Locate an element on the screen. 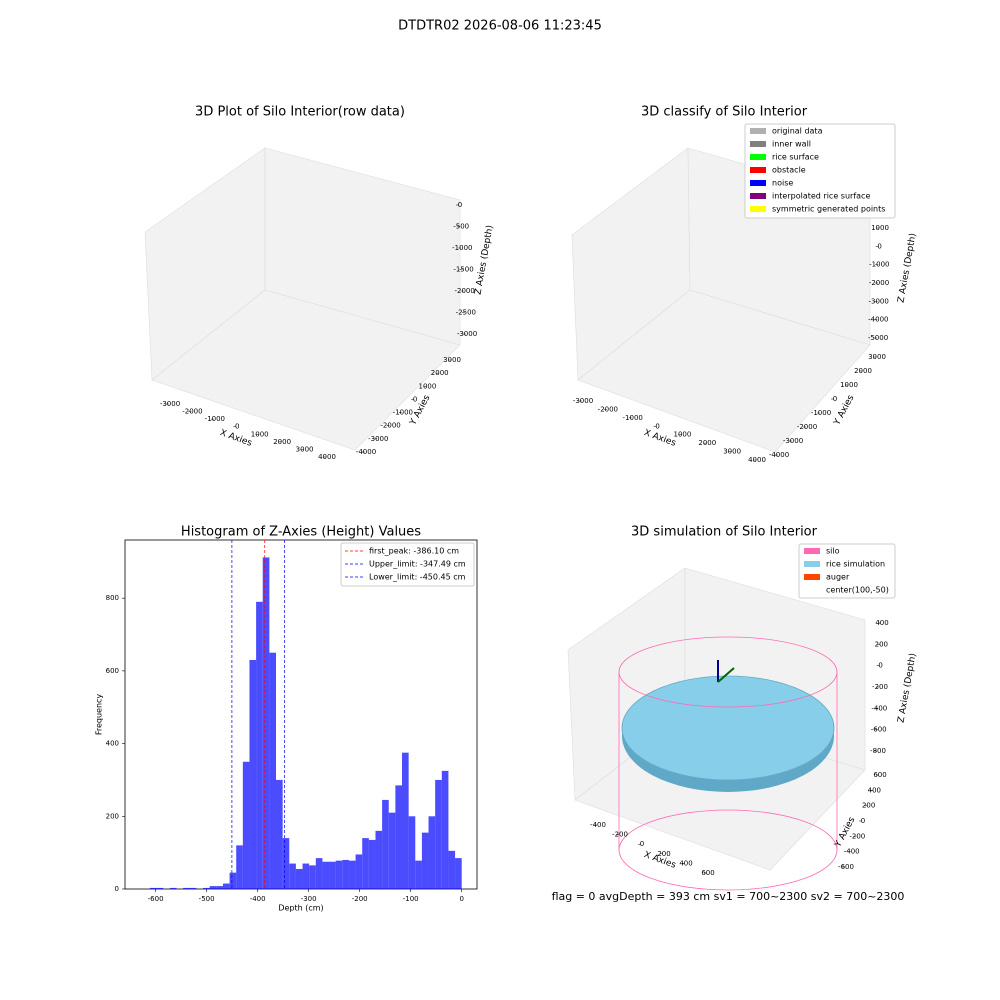  z-tick-label: -1000 is located at coordinates (462, 248).